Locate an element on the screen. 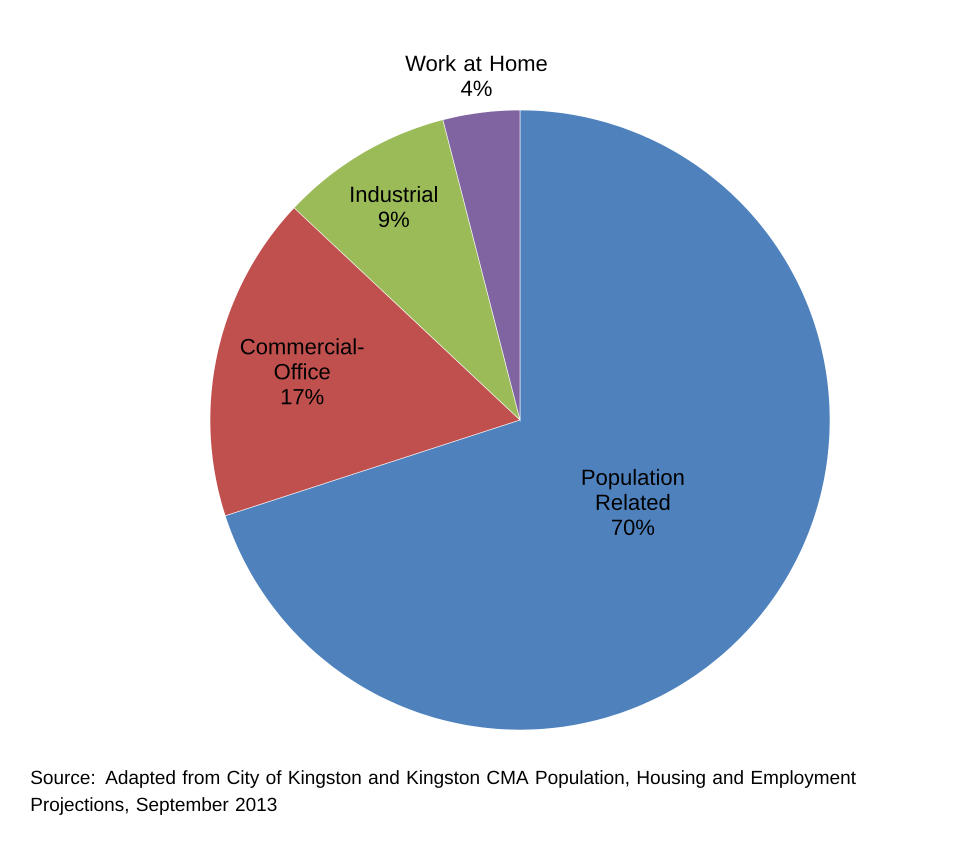 The height and width of the screenshot is (842, 963). slice-label: Commercial-Office is located at coordinates (302, 359).